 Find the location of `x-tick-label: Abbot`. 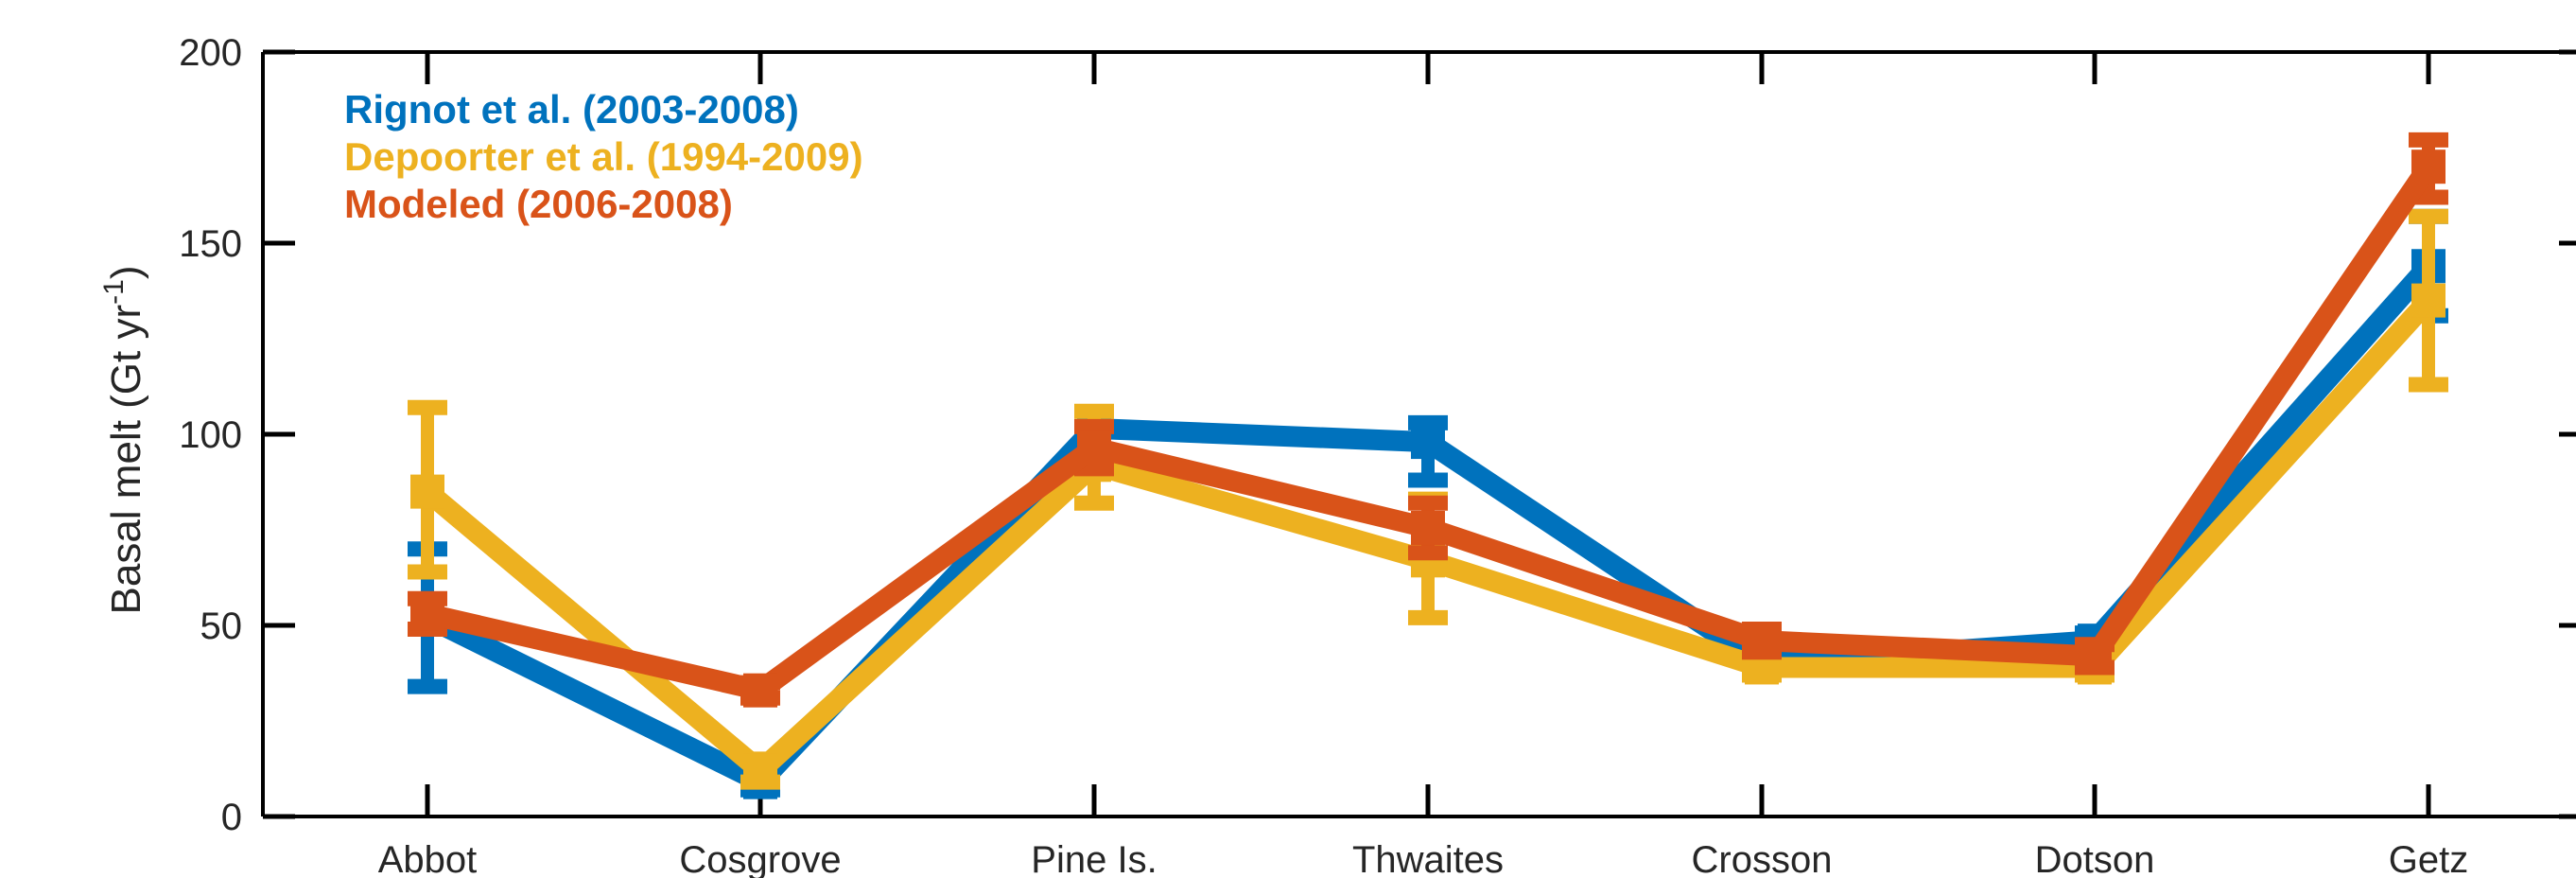

x-tick-label: Abbot is located at coordinates (428, 858).